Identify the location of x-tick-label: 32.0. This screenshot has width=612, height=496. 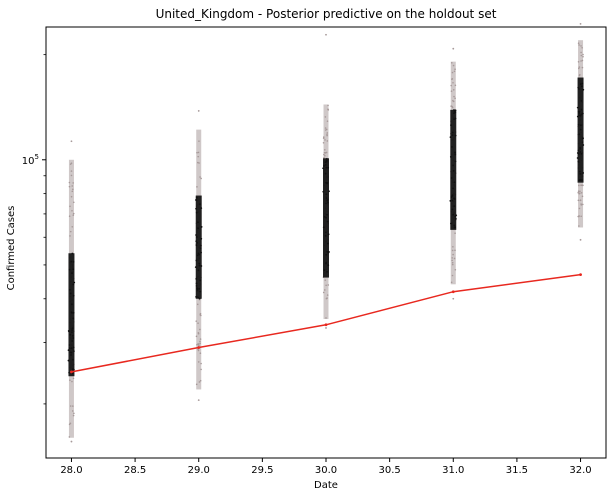
(580, 470).